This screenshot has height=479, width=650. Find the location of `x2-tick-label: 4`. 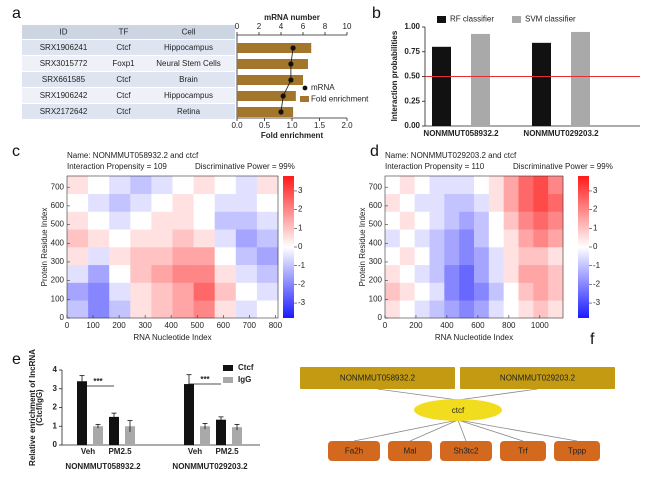

x2-tick-label: 4 is located at coordinates (281, 26).